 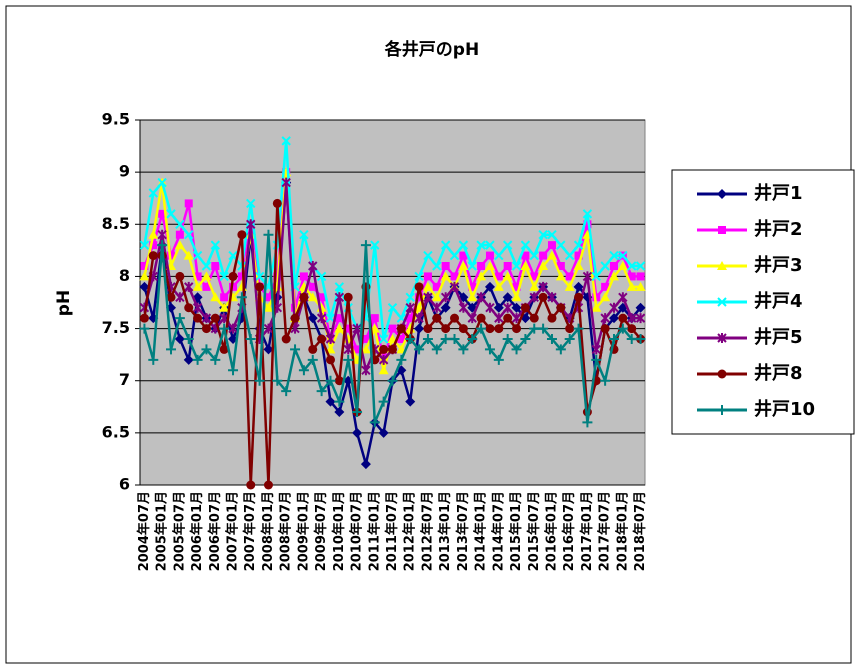 I want to click on y-tick-label: 8, so click(x=124, y=275).